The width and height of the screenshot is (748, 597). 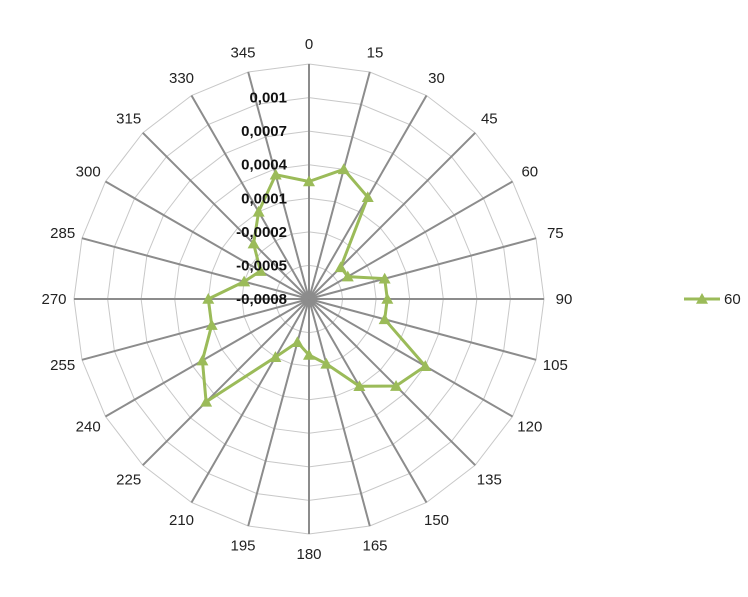 What do you see at coordinates (268, 98) in the screenshot?
I see `radial-tick-label: 0,001` at bounding box center [268, 98].